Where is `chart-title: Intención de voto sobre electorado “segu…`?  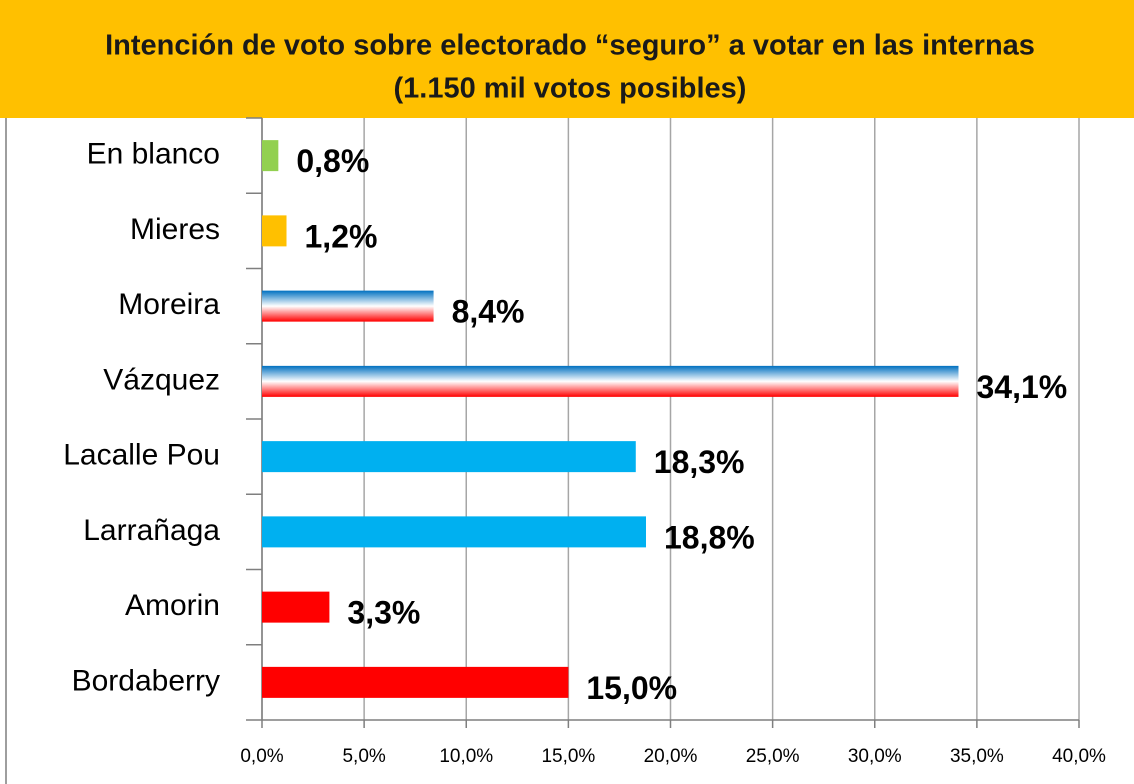
chart-title: Intención de voto sobre electorado “segu… is located at coordinates (570, 46).